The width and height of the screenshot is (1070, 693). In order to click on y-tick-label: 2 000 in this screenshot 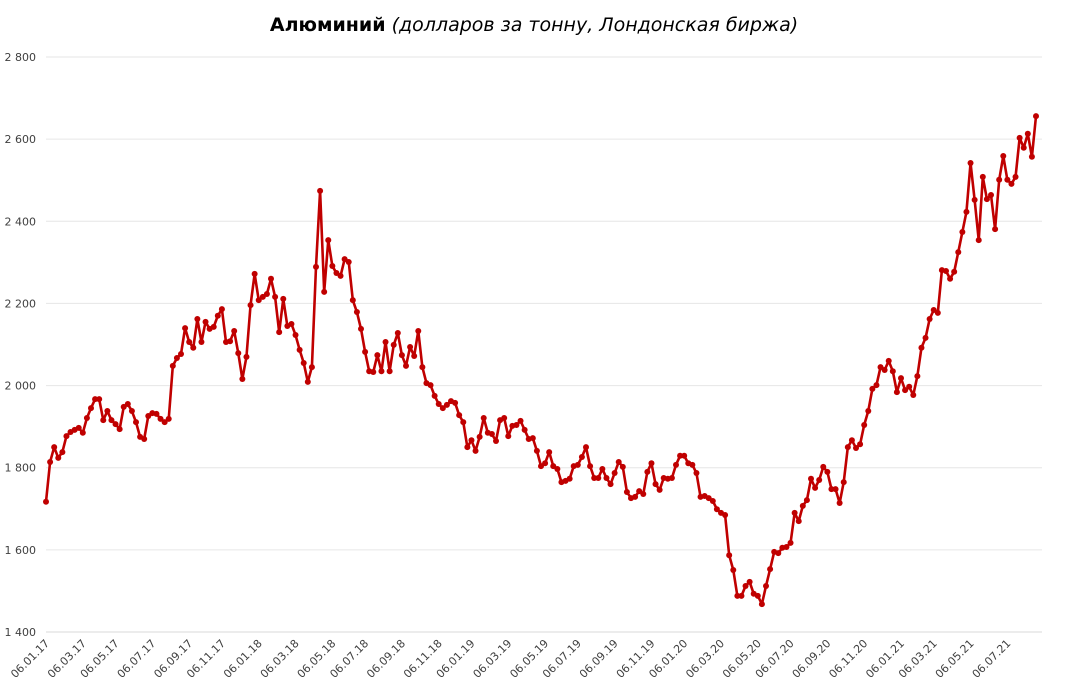, I will do `click(21, 386)`.